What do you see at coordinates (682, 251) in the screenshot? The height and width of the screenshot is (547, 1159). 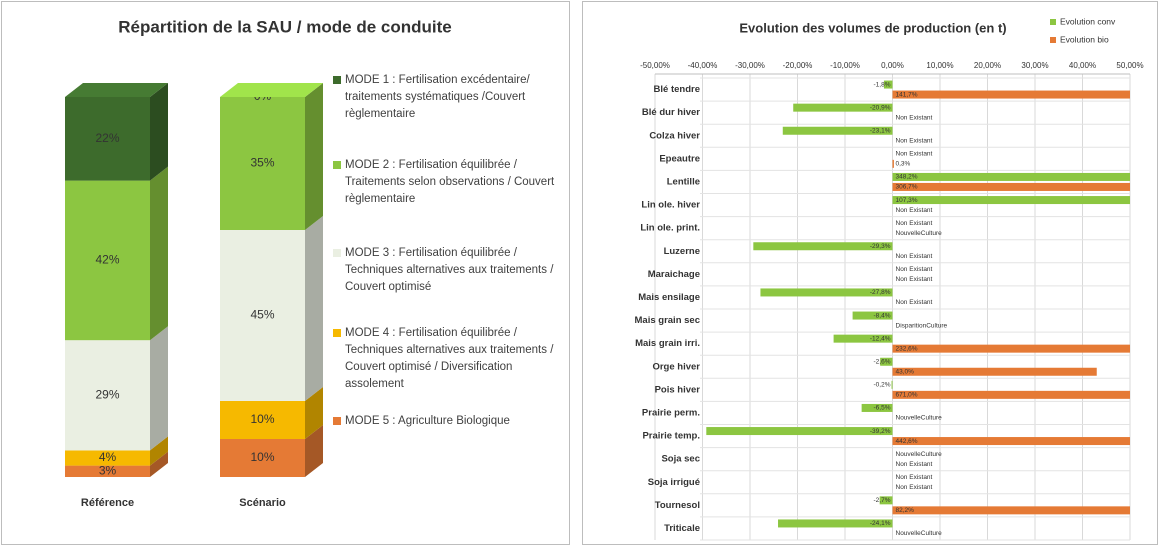 I see `y-tick-label: Luzerne` at bounding box center [682, 251].